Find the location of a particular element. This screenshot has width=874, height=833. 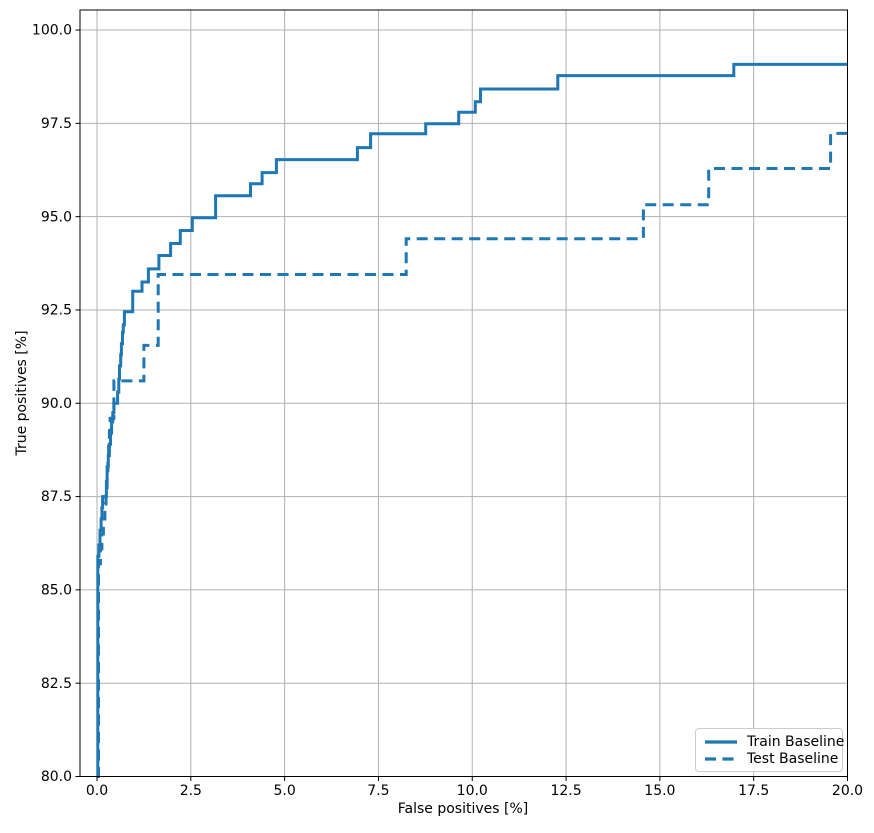

y-tick-label: 95.0 is located at coordinates (56, 217).